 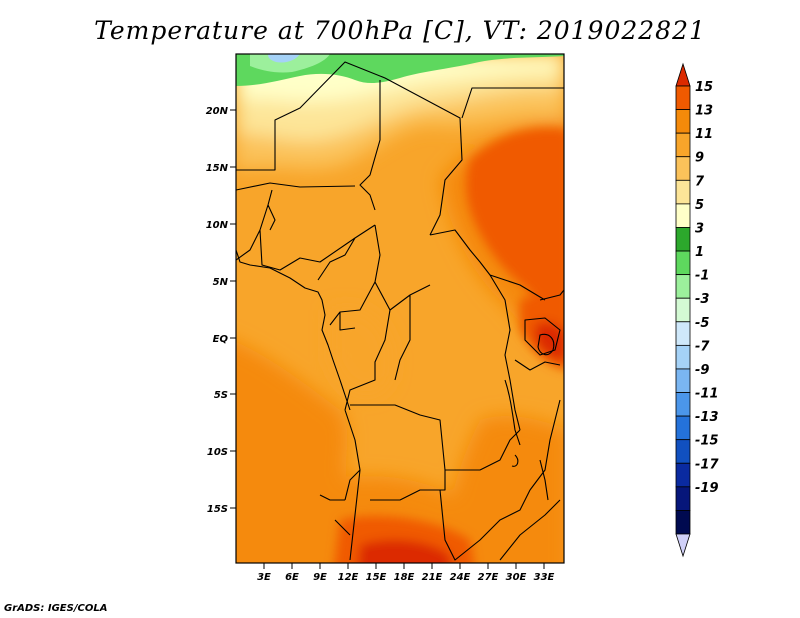 I want to click on colorbar-label: 1, so click(x=699, y=252).